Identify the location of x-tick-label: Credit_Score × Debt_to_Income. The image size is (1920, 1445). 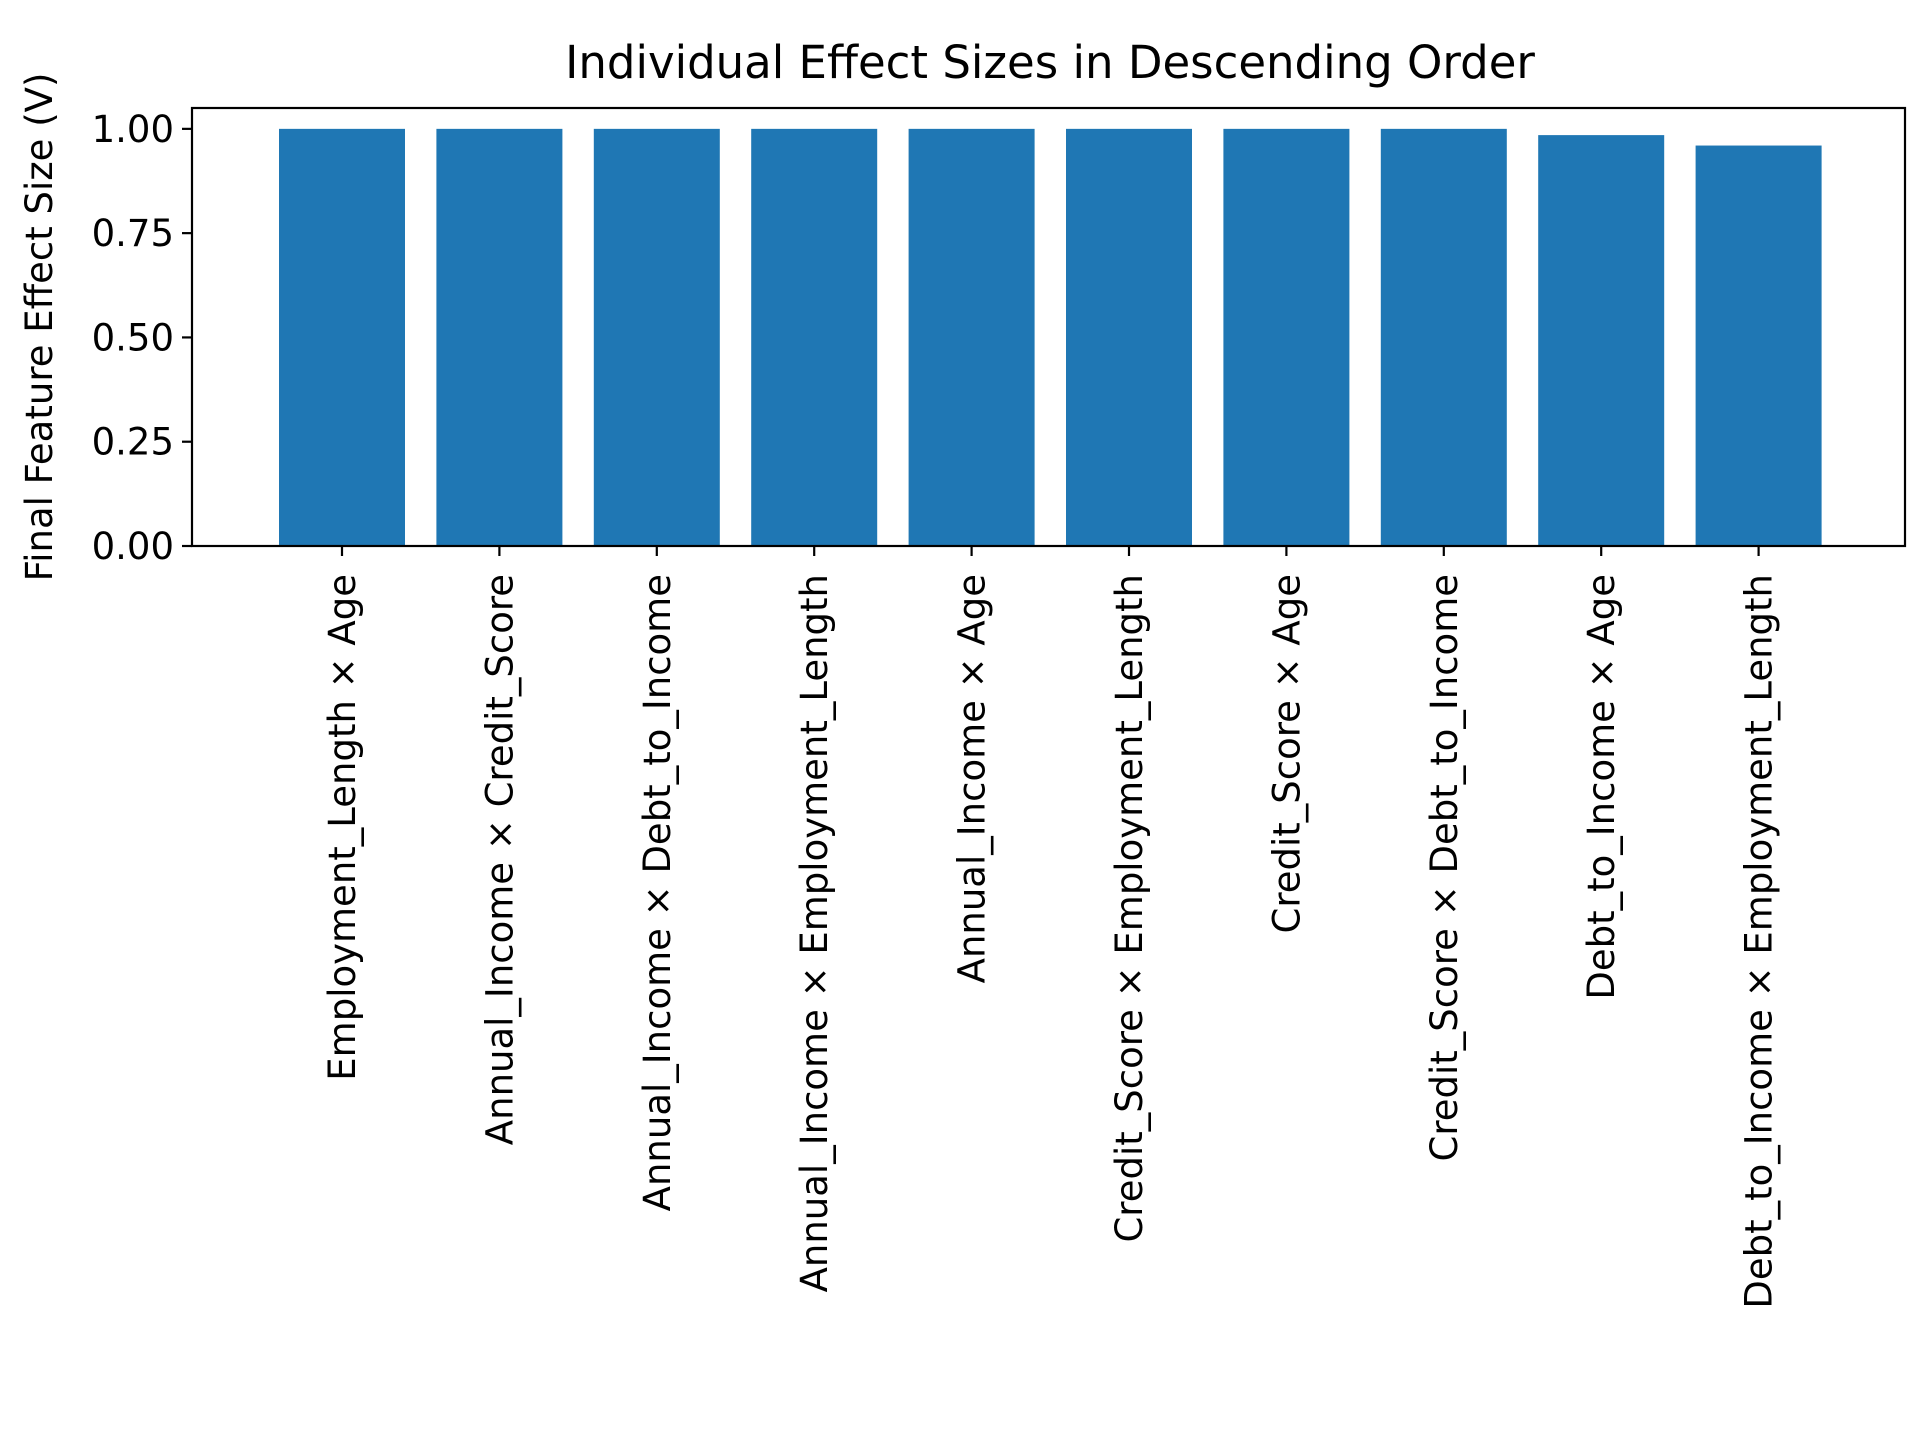
(1444, 867).